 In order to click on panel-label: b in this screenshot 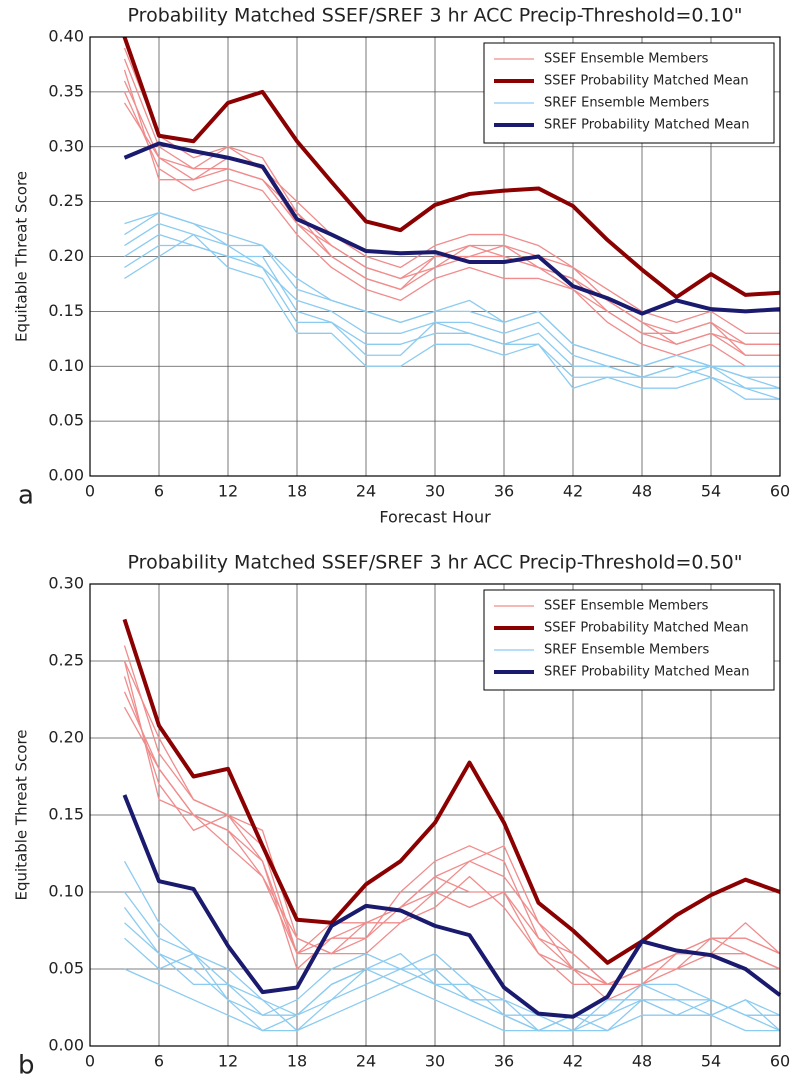, I will do `click(26, 1064)`.